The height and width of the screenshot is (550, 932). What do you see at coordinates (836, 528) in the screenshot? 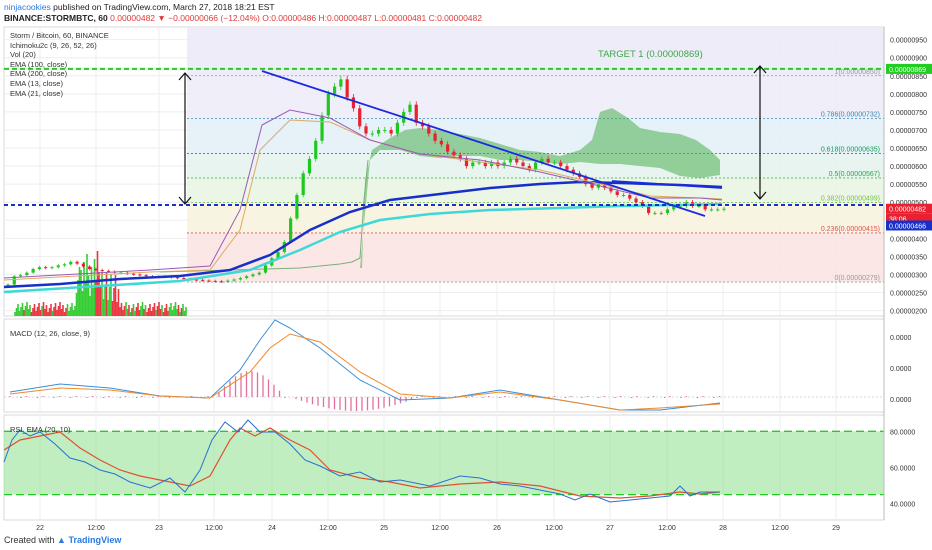
I see `time-axis-label: 29` at bounding box center [836, 528].